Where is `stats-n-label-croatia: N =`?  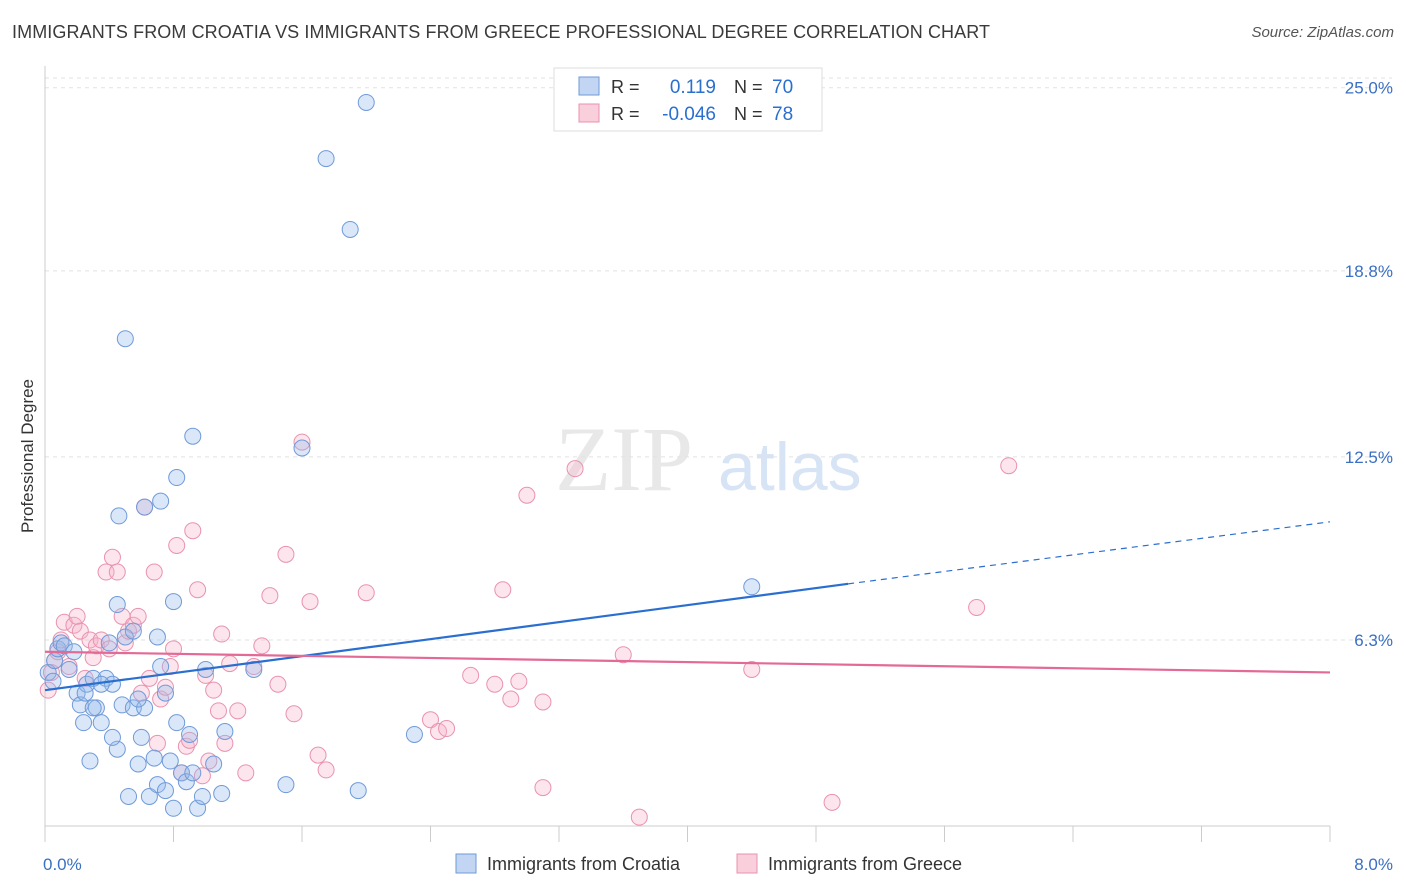 stats-n-label-croatia: N = is located at coordinates (748, 87).